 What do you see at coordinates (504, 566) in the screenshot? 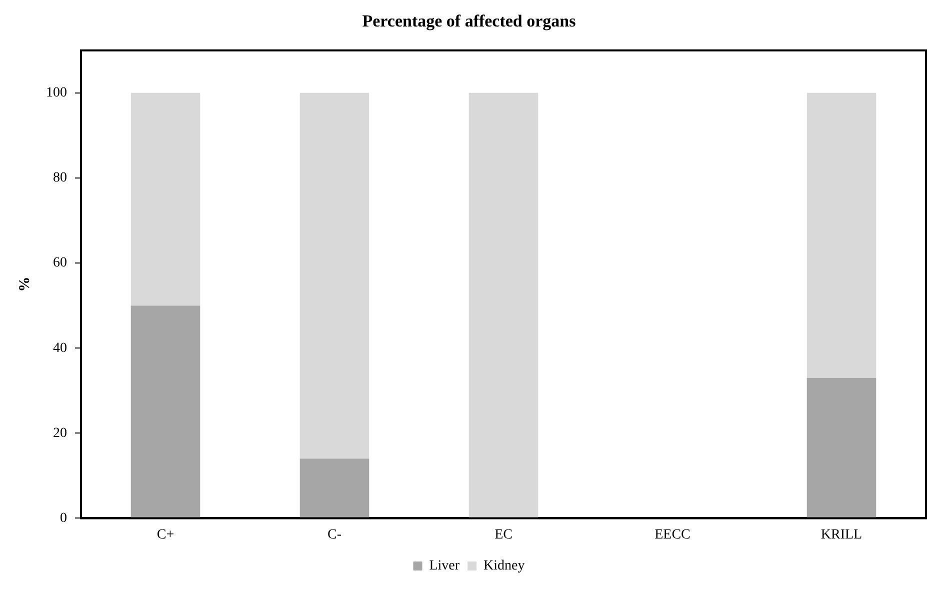
I see `legend-label: Kidney` at bounding box center [504, 566].